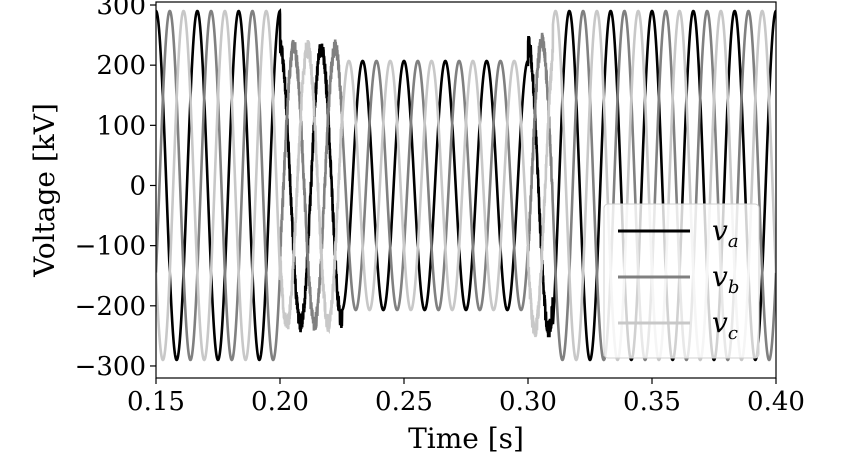 The height and width of the screenshot is (459, 862). What do you see at coordinates (110, 307) in the screenshot?
I see `y-tick-label: −200` at bounding box center [110, 307].